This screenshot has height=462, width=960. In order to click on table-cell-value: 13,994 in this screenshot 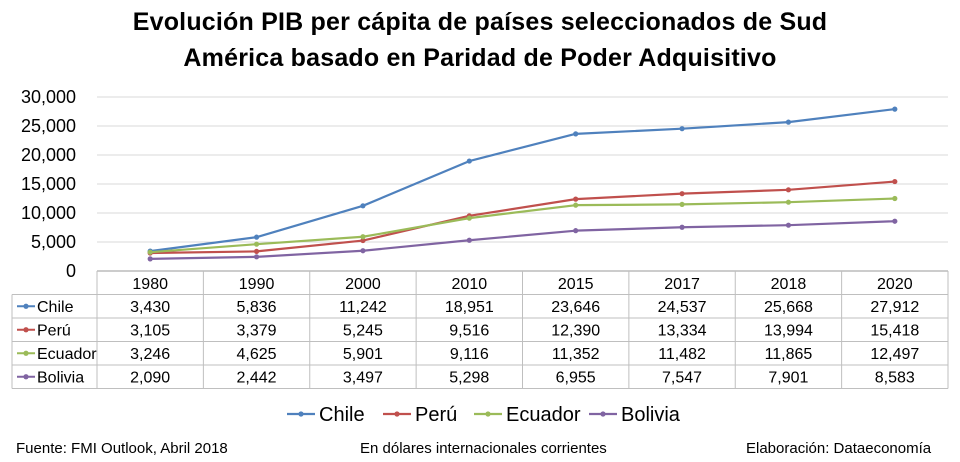, I will do `click(788, 330)`.